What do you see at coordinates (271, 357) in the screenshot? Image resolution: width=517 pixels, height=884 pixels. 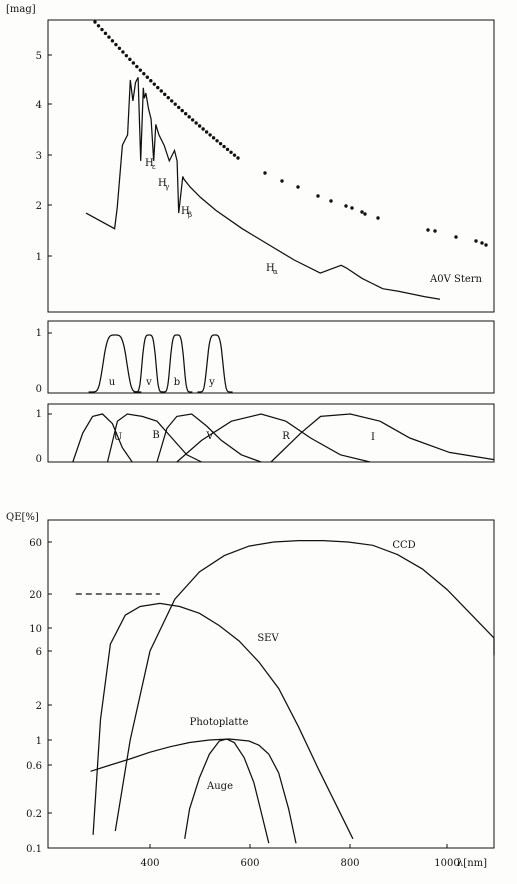 I see `panel2-frame` at bounding box center [271, 357].